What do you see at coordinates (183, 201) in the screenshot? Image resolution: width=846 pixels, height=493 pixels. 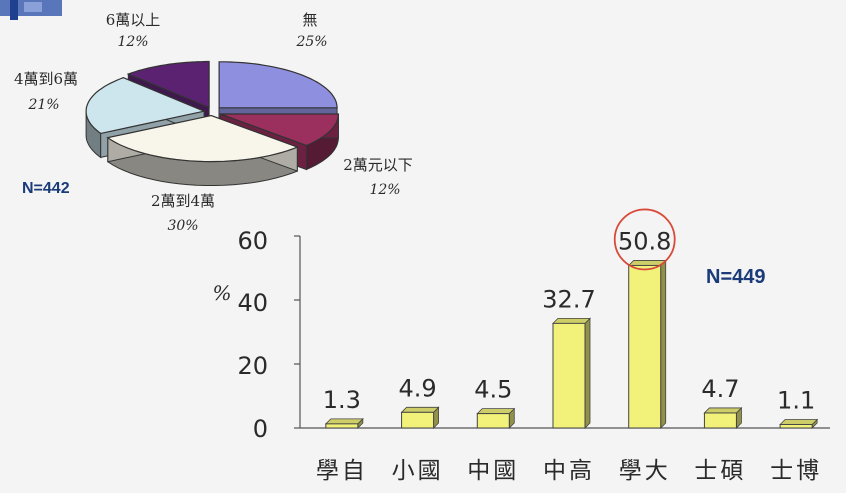 I see `pie-label-2to4-name: 2萬到4萬` at bounding box center [183, 201].